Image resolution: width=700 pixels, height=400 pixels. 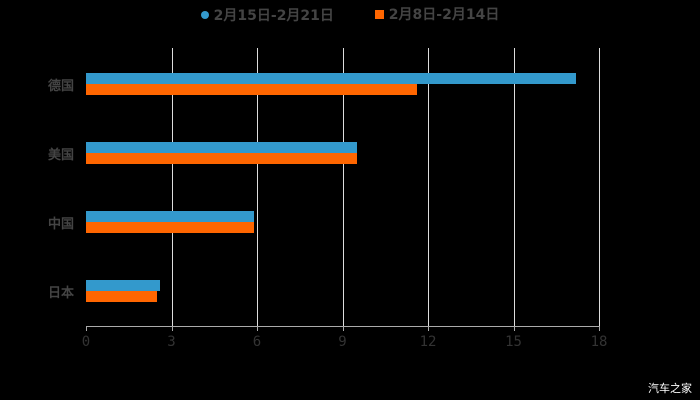 What do you see at coordinates (86, 342) in the screenshot?
I see `x-tick-label: 0` at bounding box center [86, 342].